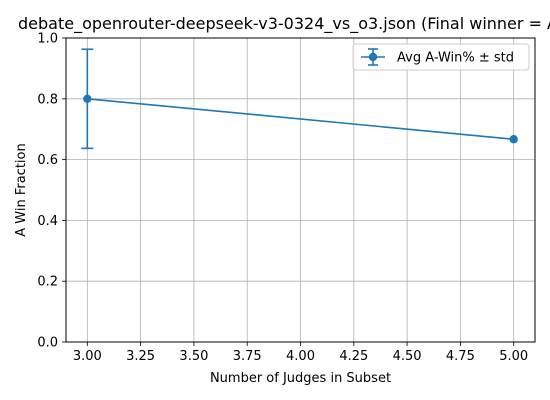 The width and height of the screenshot is (550, 400). What do you see at coordinates (300, 119) in the screenshot?
I see `series-line` at bounding box center [300, 119].